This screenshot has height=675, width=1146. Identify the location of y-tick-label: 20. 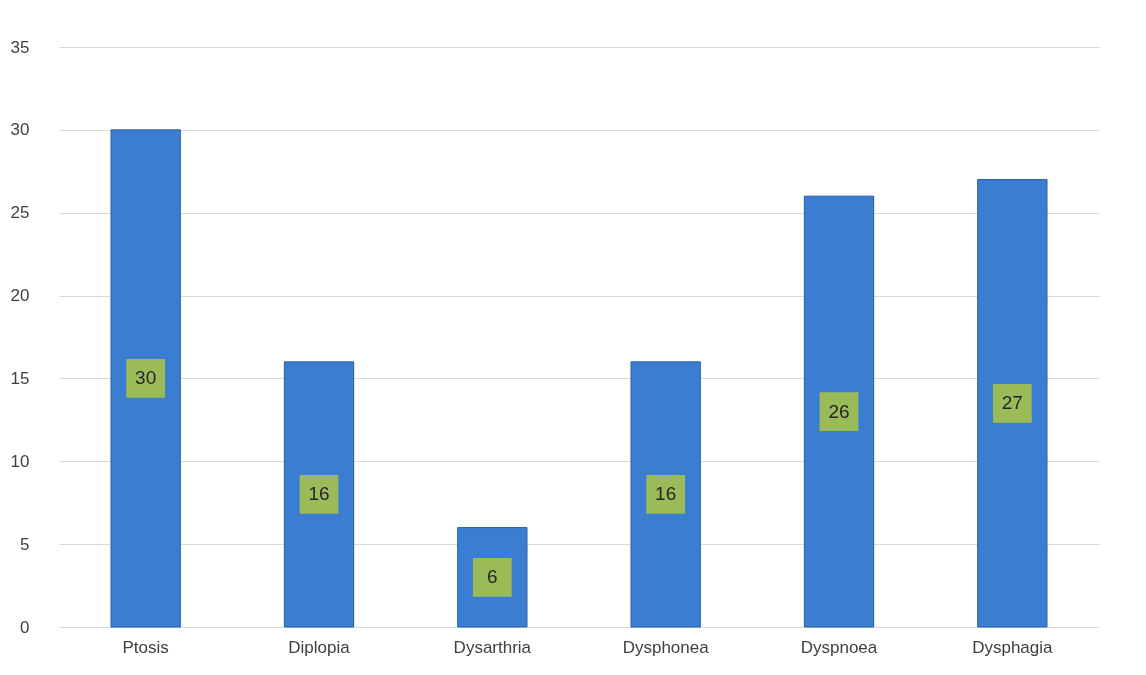
(20, 296).